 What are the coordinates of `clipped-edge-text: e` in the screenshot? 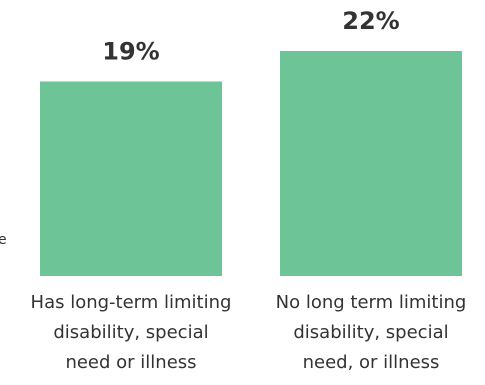 It's located at (3, 240).